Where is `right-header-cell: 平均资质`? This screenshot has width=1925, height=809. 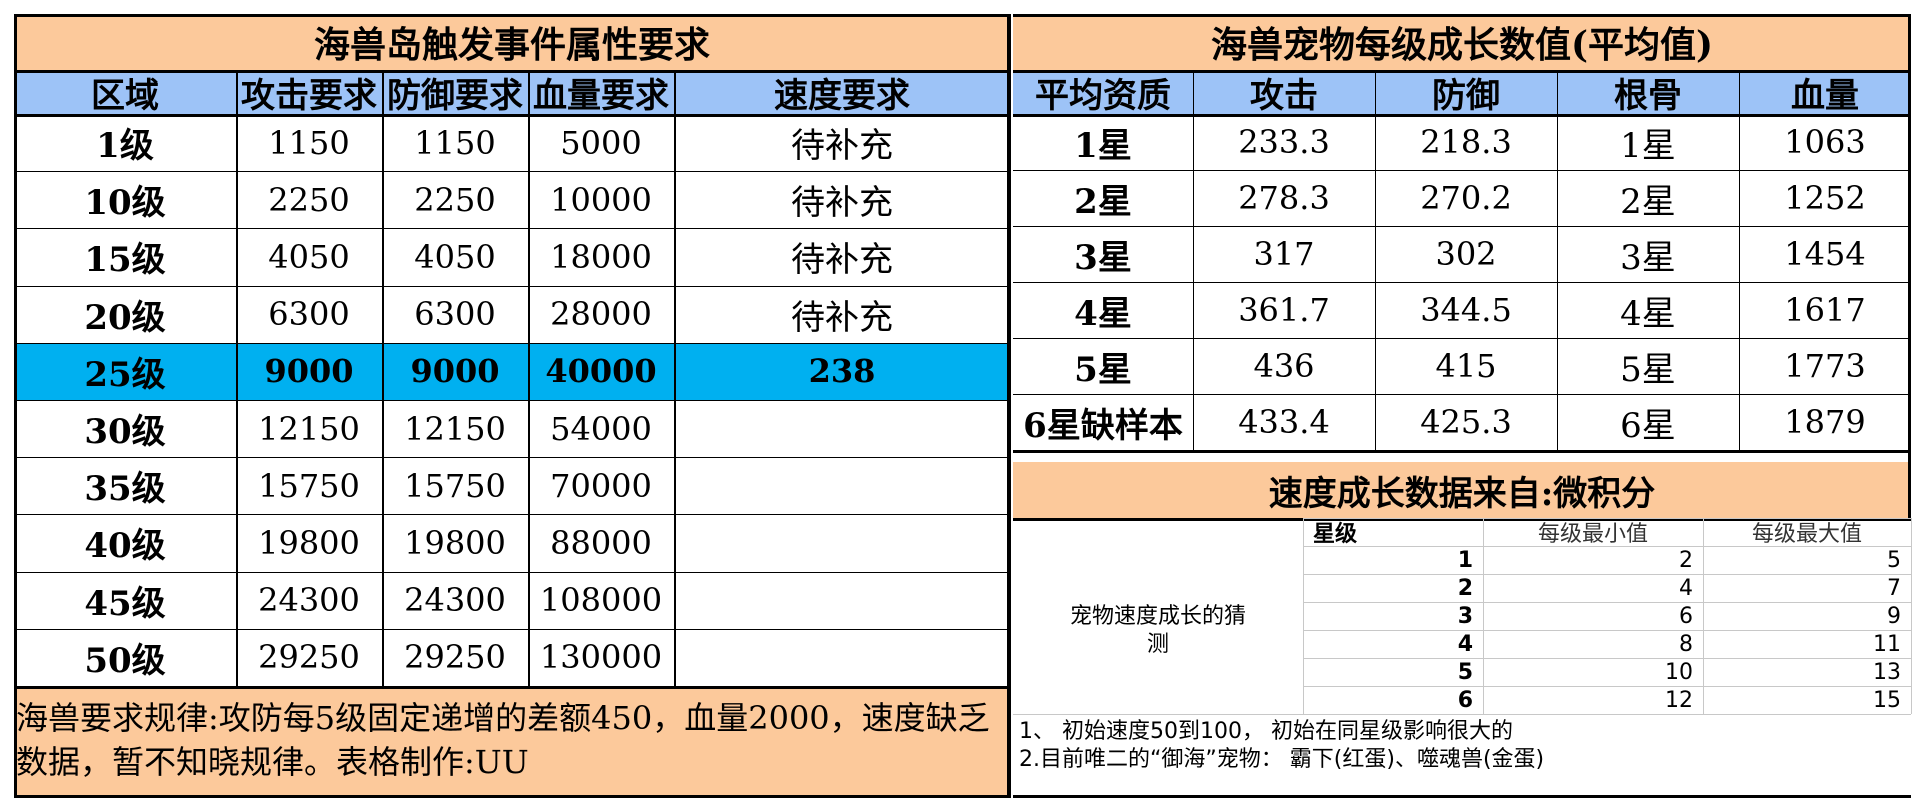 right-header-cell: 平均资质 is located at coordinates (1103, 92).